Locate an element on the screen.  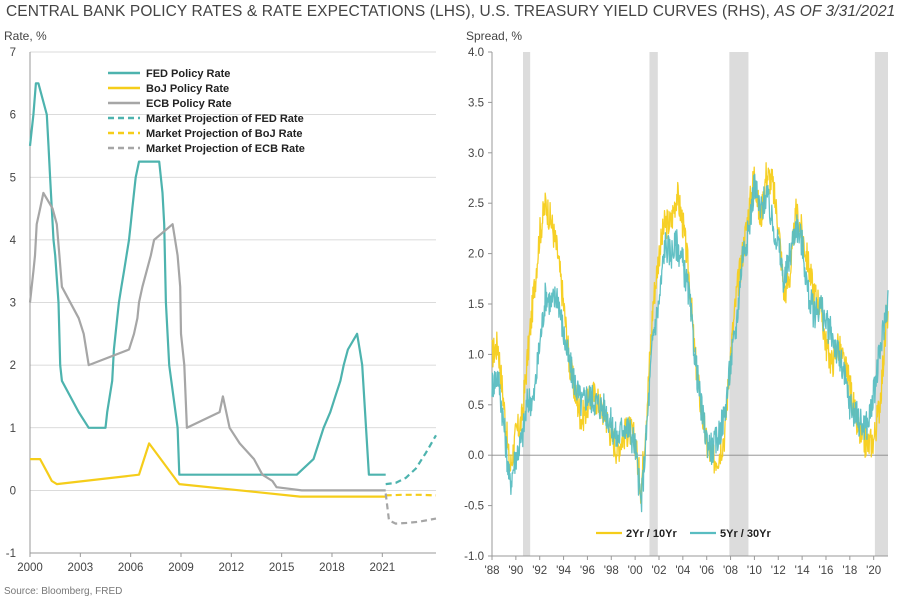
lhs-x-tick-label: 2006 is located at coordinates (131, 568).